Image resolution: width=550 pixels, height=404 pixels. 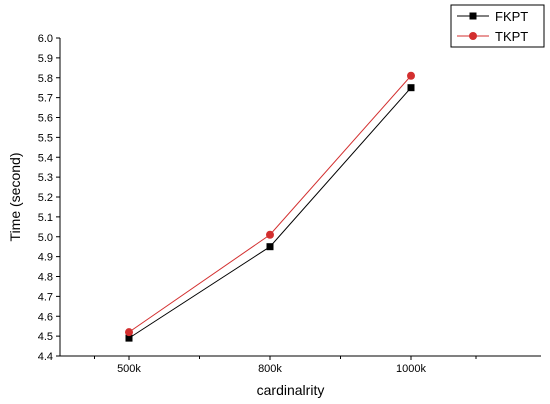 What do you see at coordinates (15, 197) in the screenshot?
I see `y-axis-title: Time (second)` at bounding box center [15, 197].